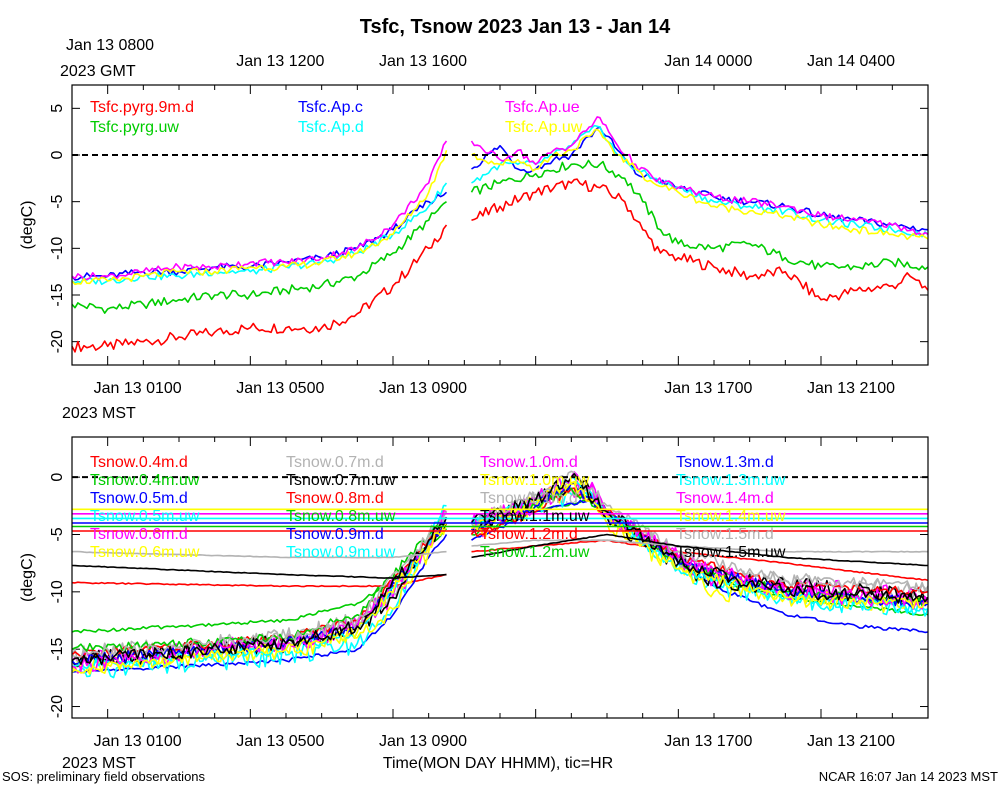 Image resolution: width=1000 pixels, height=800 pixels. What do you see at coordinates (335, 498) in the screenshot?
I see `legend-entry: Tsnow.0.8m.d` at bounding box center [335, 498].